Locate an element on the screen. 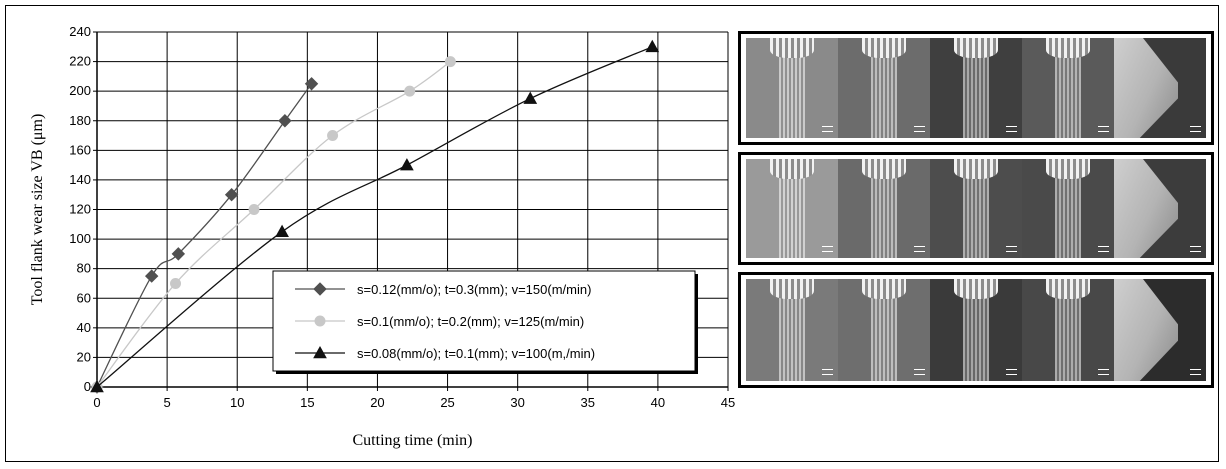 The image size is (1226, 469). x-tick-label: 0 is located at coordinates (96, 402).